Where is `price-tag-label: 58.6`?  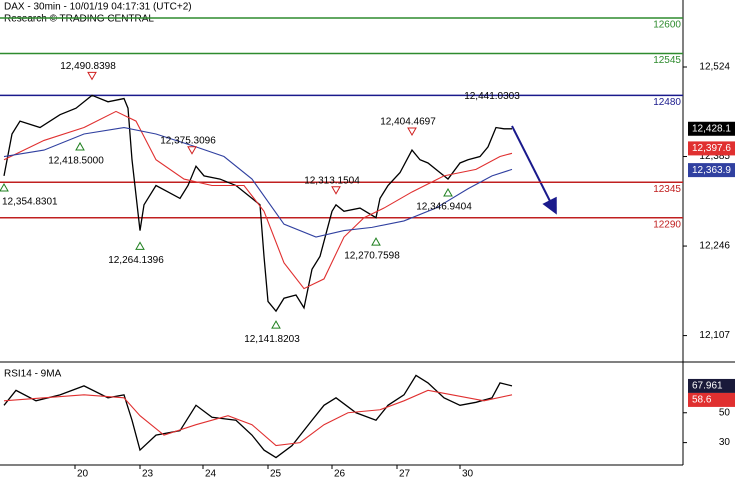
price-tag-label: 58.6 is located at coordinates (702, 400).